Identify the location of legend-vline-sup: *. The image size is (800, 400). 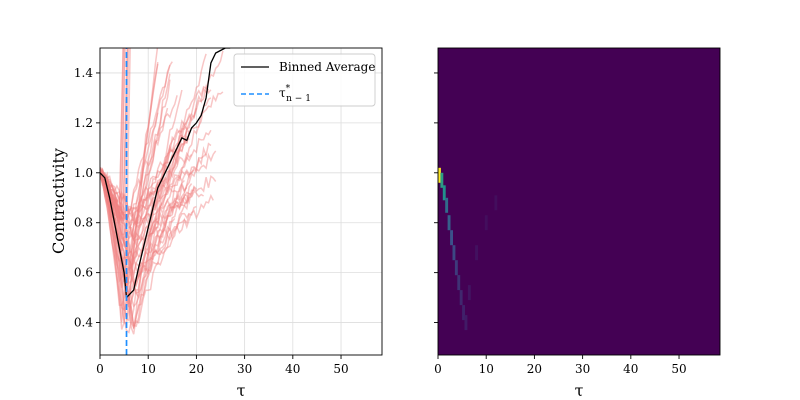
(288, 89).